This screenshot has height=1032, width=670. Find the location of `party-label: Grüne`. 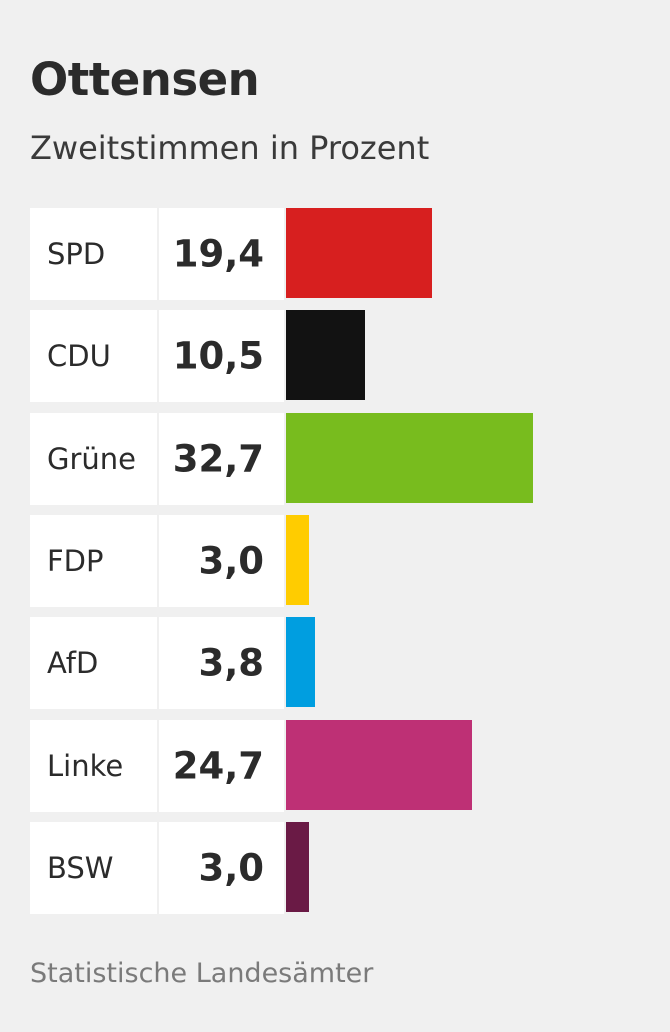

party-label: Grüne is located at coordinates (91, 459).